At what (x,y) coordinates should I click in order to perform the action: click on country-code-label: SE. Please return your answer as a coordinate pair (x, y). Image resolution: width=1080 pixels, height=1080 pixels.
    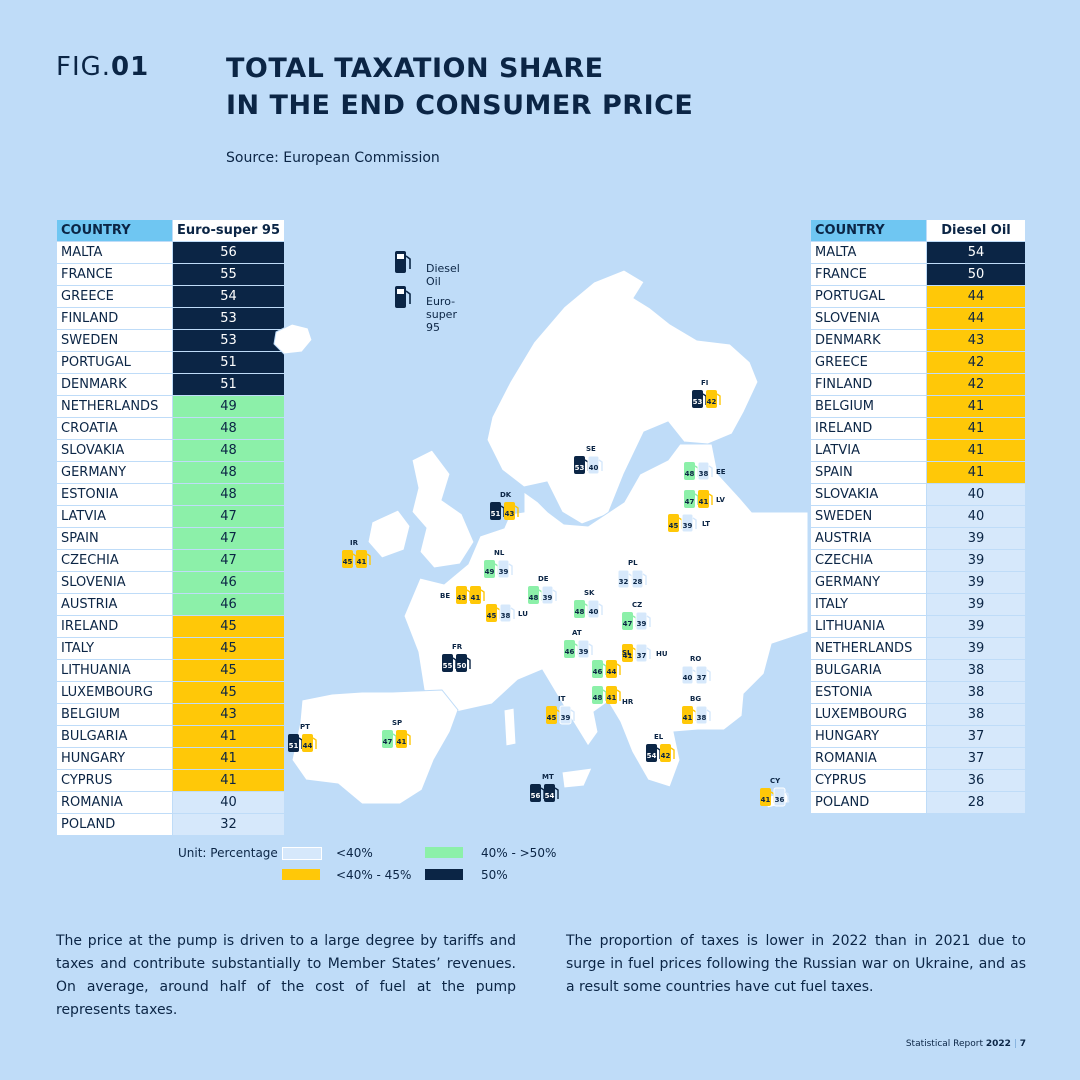
    Looking at the image, I should click on (591, 449).